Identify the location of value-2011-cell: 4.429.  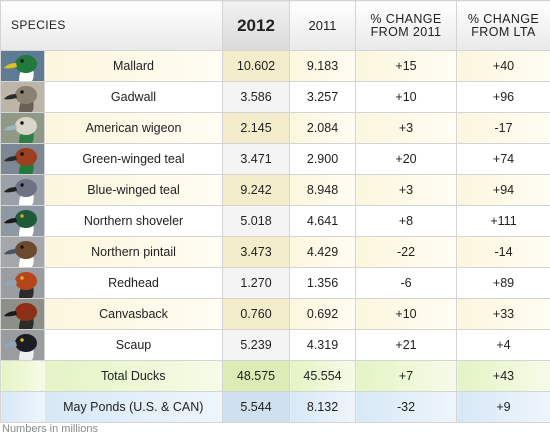
(323, 252).